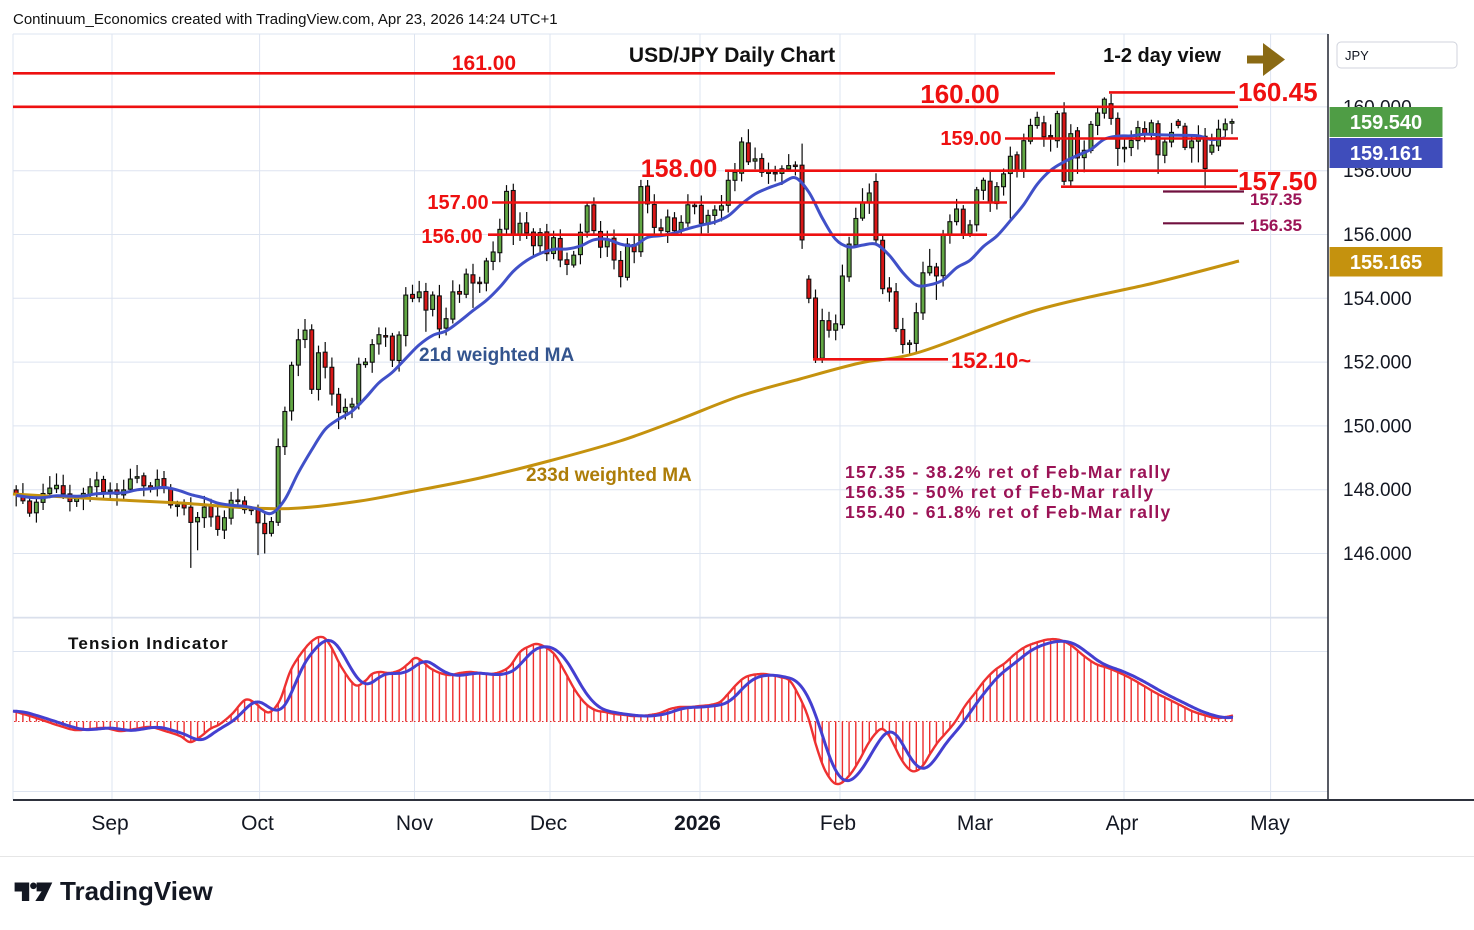 The height and width of the screenshot is (930, 1474). Describe the element at coordinates (1377, 363) in the screenshot. I see `svg-text: 152.000` at that location.